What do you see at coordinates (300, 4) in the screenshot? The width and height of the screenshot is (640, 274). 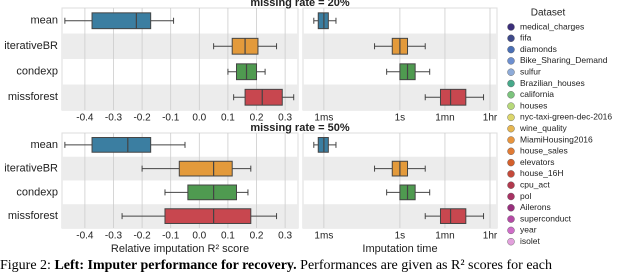 I see `row-title: missing rate = 20%` at bounding box center [300, 4].